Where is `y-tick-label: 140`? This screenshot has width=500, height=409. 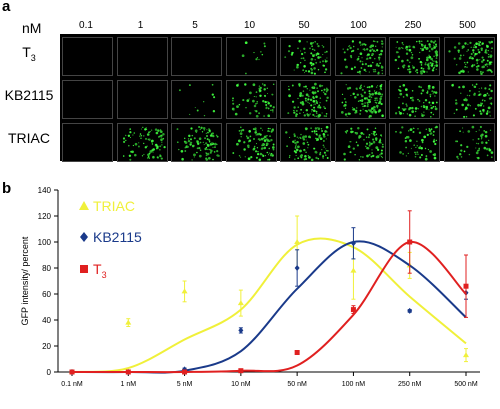 y-tick-label: 140 is located at coordinates (45, 190).